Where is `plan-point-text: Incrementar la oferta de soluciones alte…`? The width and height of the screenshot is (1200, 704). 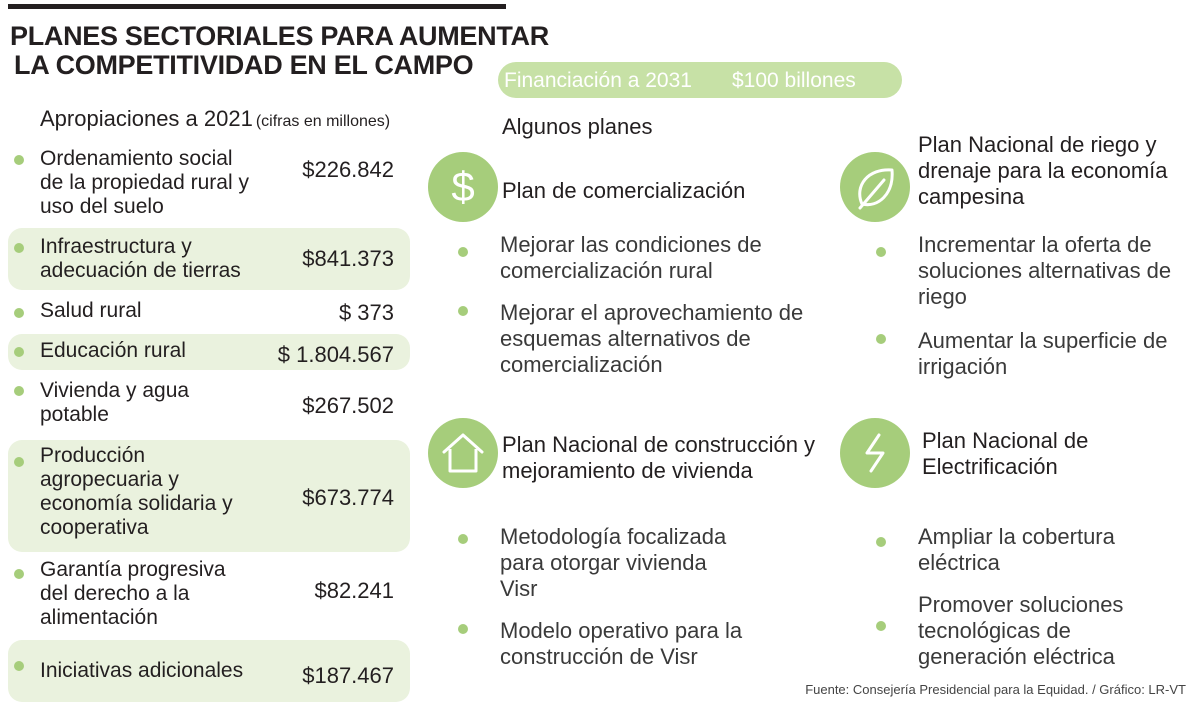 plan-point-text: Incrementar la oferta de soluciones alte… is located at coordinates (1045, 270).